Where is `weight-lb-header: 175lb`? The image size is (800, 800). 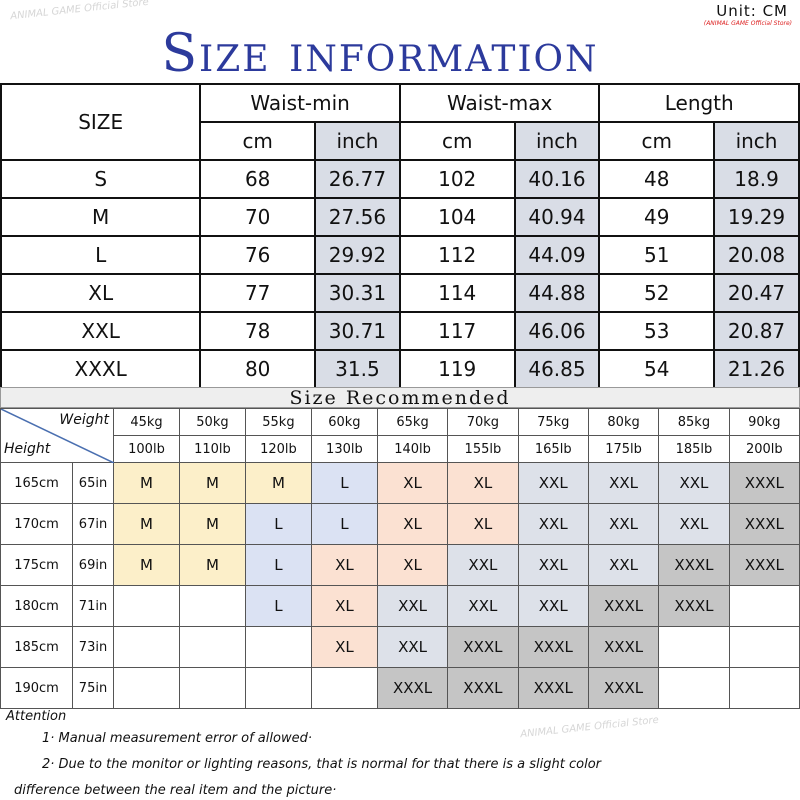 weight-lb-header: 175lb is located at coordinates (623, 449).